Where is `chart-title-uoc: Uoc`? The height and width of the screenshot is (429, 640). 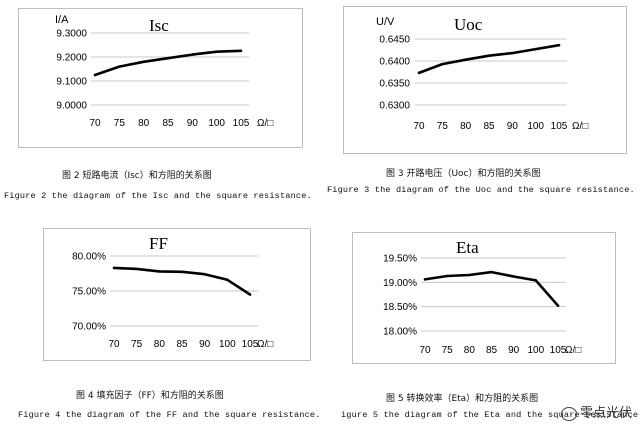 chart-title-uoc: Uoc is located at coordinates (468, 24).